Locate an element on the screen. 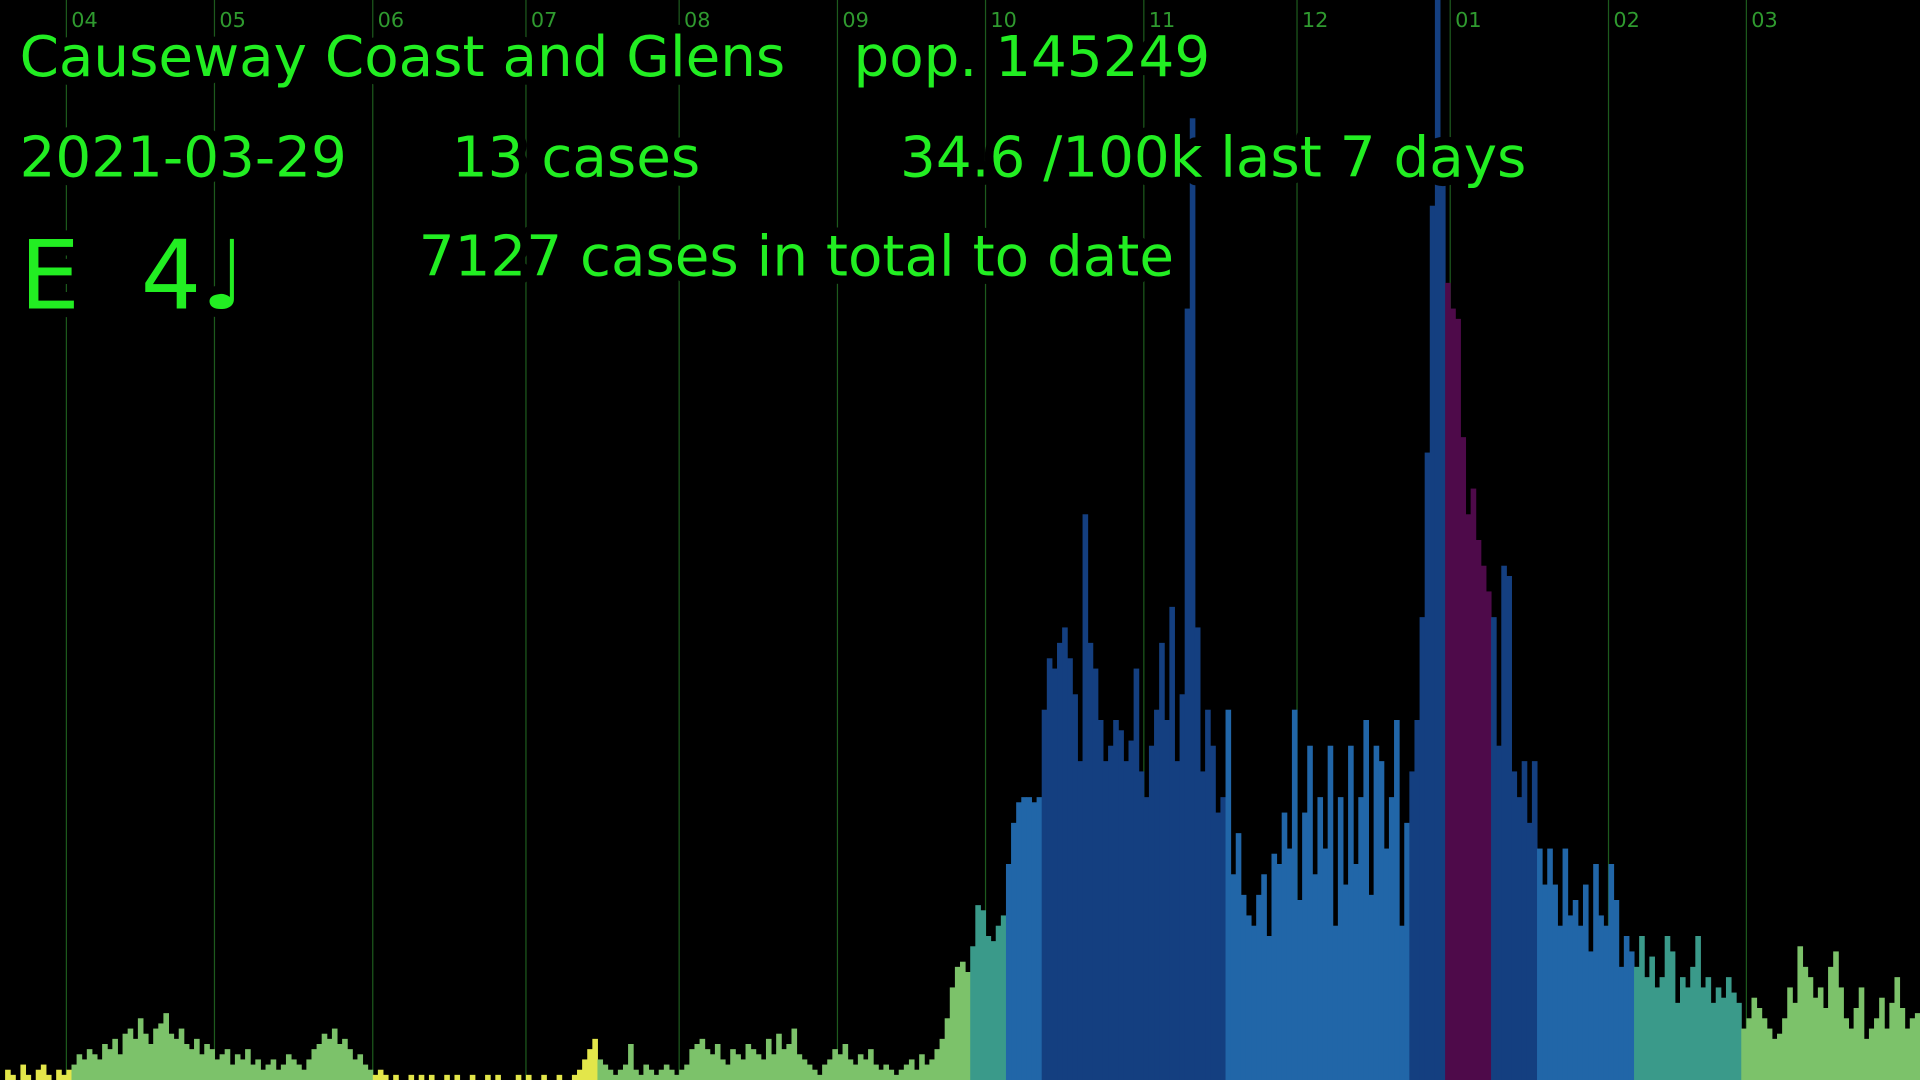 The height and width of the screenshot is (1080, 1920). x-tick-label: 12 is located at coordinates (1315, 20).